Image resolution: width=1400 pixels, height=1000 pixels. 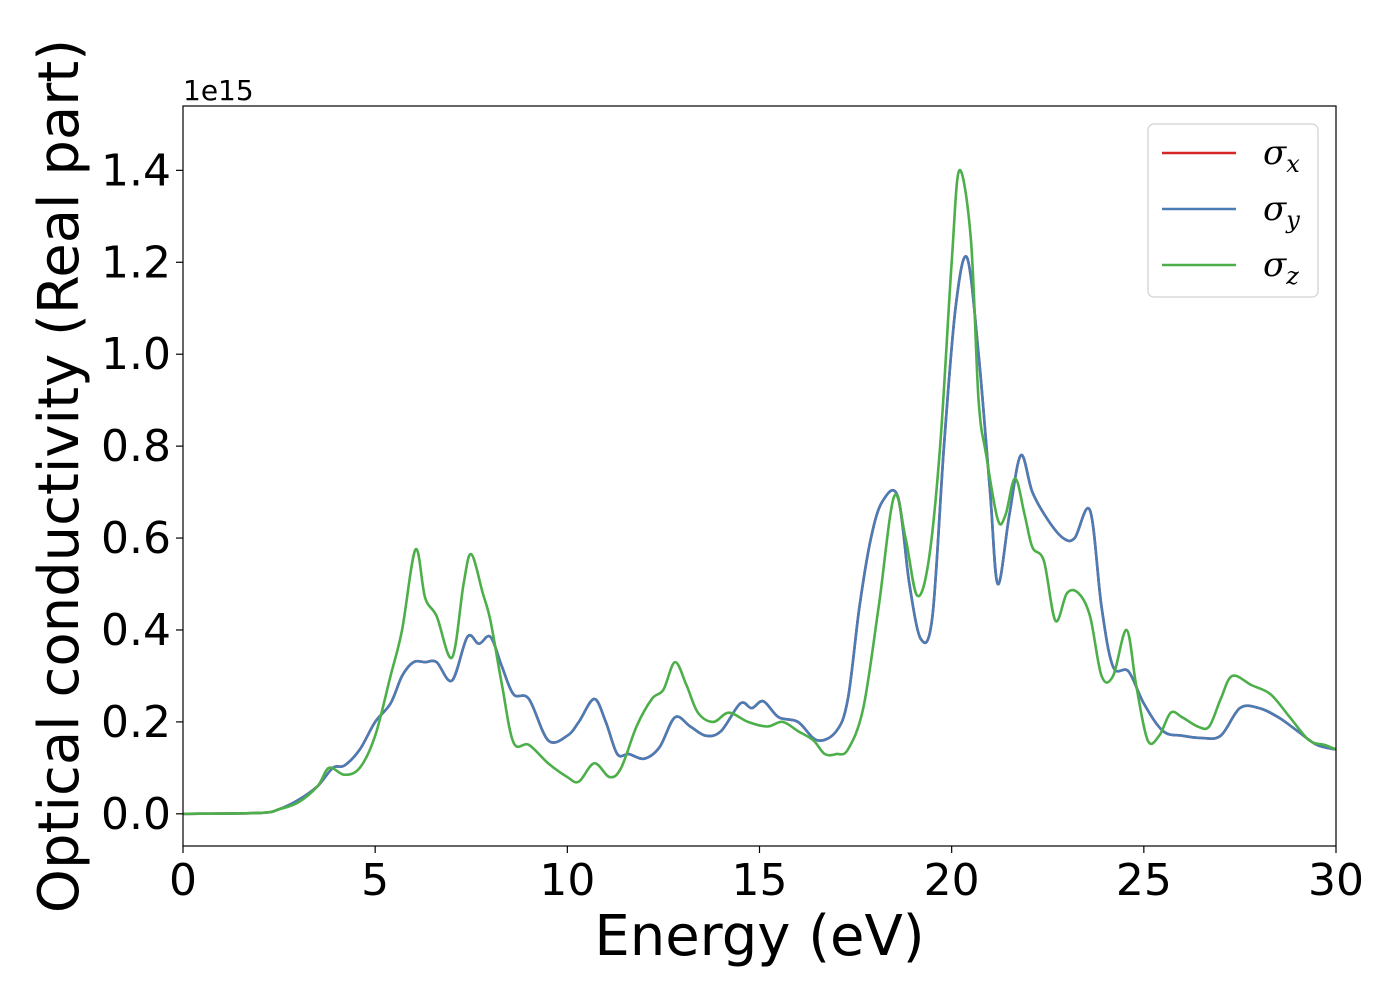 I want to click on y-tick-label: 0.0, so click(x=136, y=814).